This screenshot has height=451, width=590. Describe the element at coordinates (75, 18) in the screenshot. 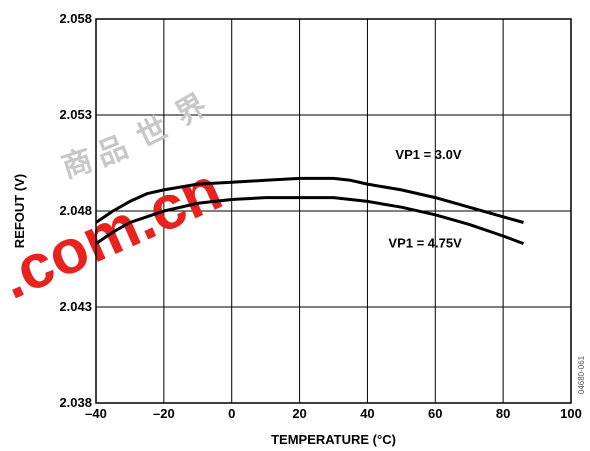

I see `y-tick-label: 2.058` at that location.